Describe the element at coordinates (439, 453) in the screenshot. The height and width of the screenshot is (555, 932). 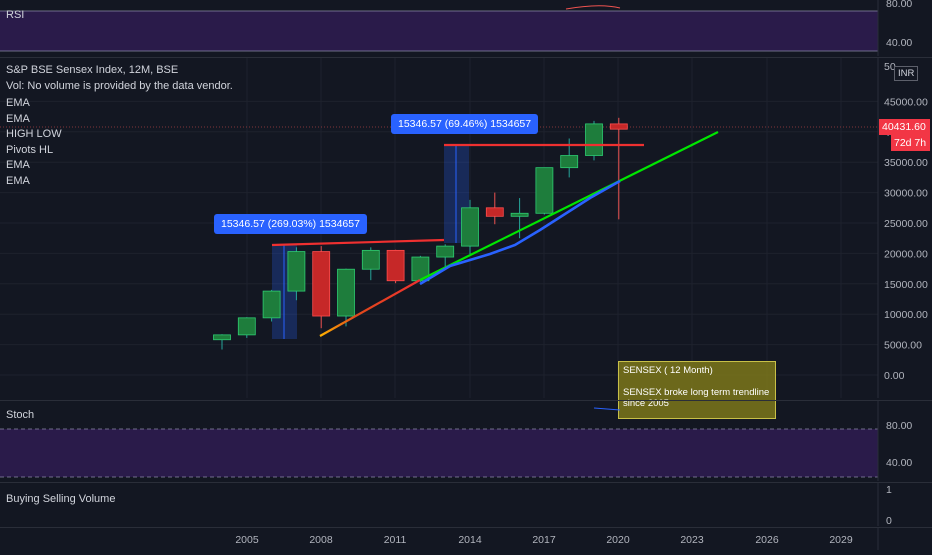
I see `stoch-band` at that location.